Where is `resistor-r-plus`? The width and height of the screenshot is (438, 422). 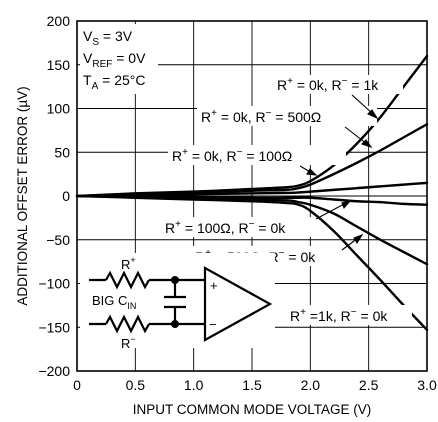
resistor-r-plus is located at coordinates (127, 280).